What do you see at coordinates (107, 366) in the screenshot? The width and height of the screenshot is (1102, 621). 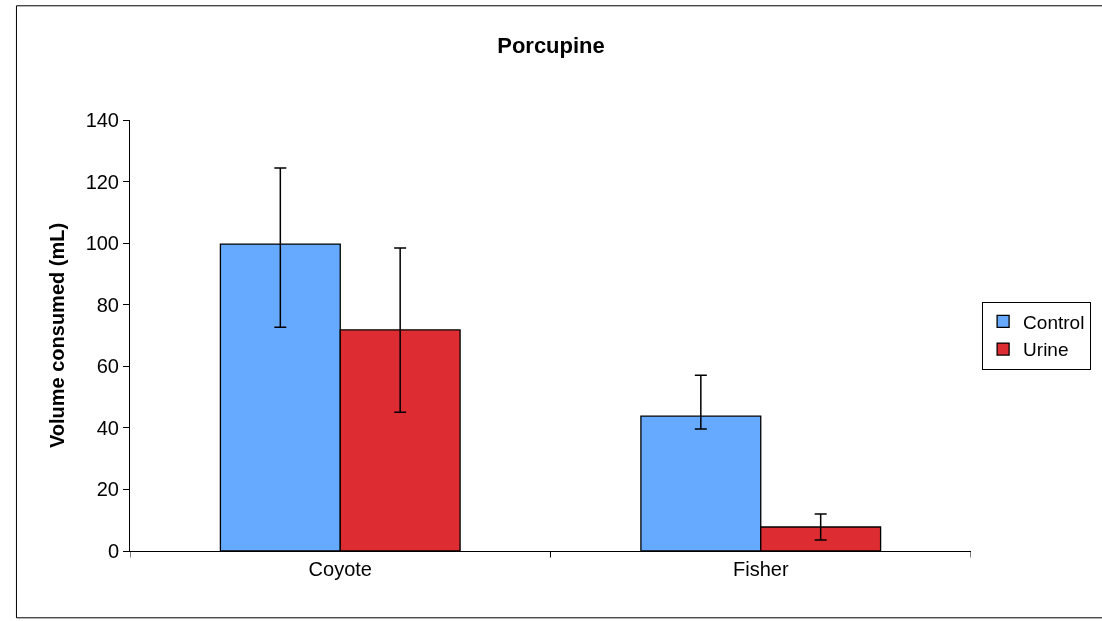 I see `y-tick-label: 60` at bounding box center [107, 366].